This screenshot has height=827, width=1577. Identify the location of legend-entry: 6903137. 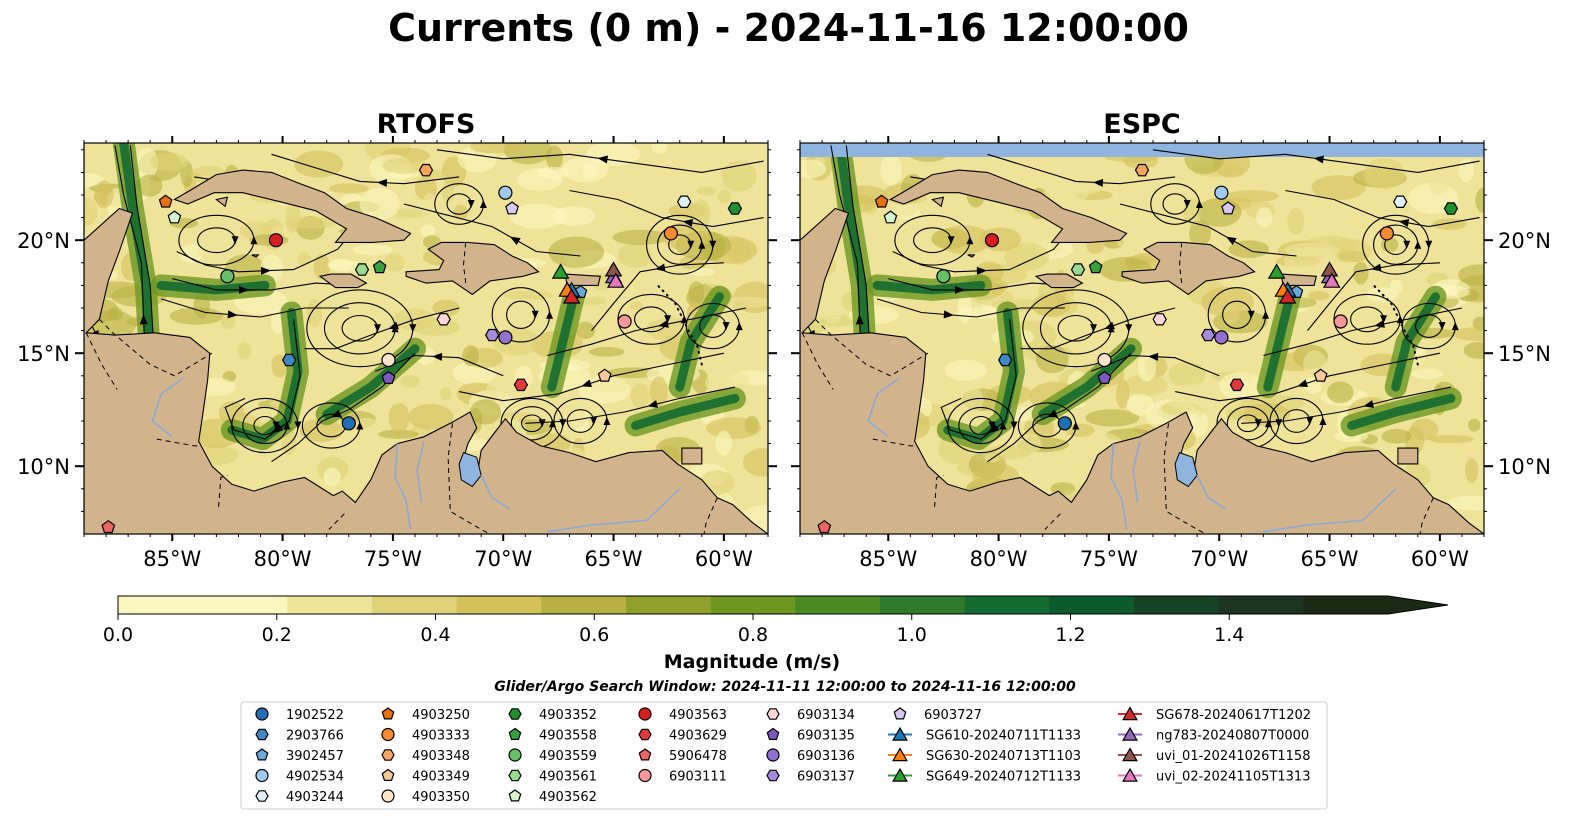
(810, 777).